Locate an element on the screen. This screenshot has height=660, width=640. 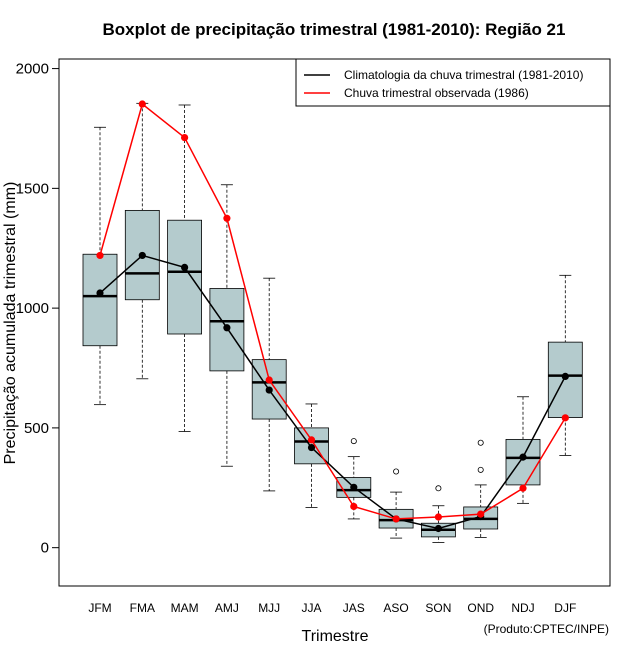
y-tick-label: 2000 is located at coordinates (32, 69).